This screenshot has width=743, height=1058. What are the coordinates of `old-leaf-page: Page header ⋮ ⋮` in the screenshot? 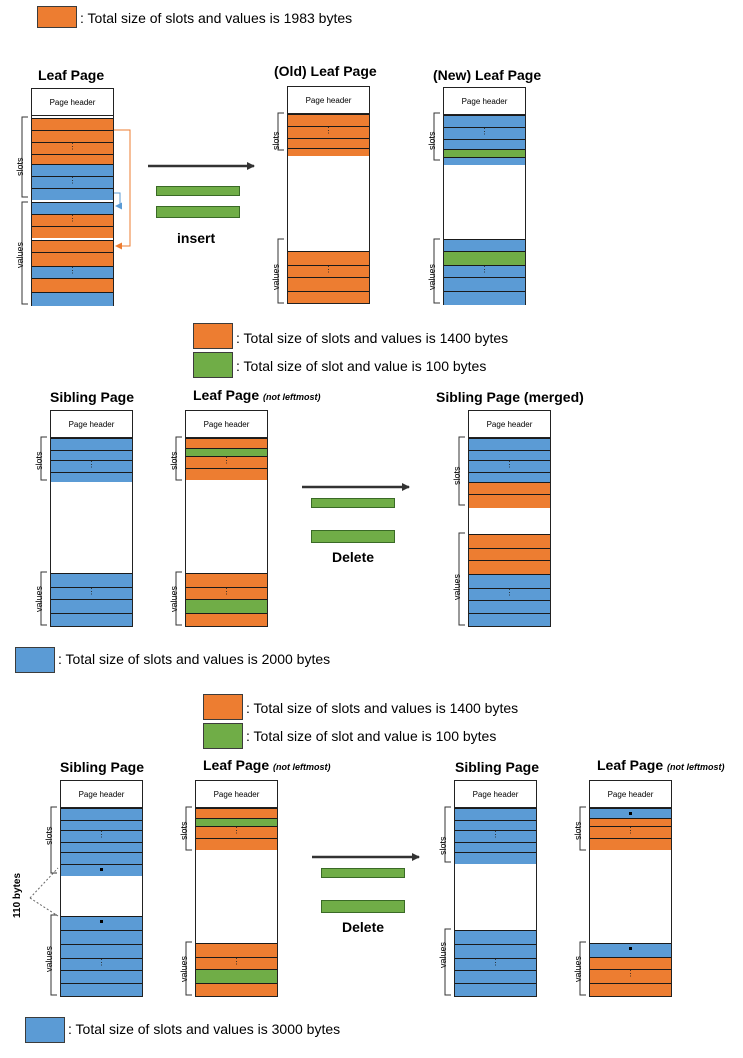 It's located at (328, 195).